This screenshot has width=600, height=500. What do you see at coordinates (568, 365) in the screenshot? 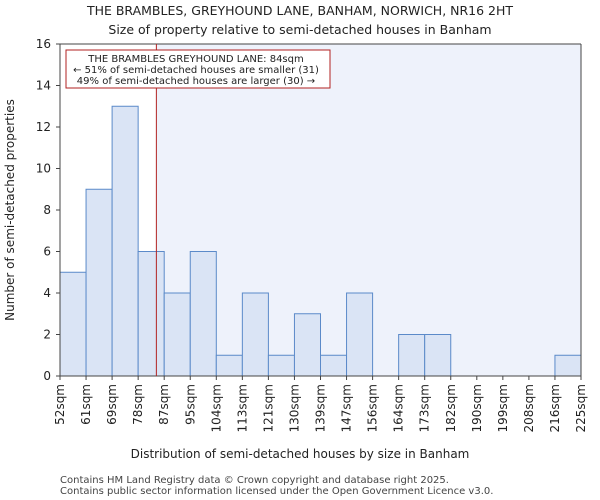
I see `bar-216sqm` at bounding box center [568, 365].